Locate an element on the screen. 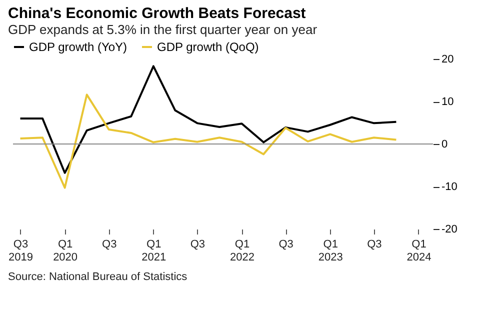 The image size is (480, 320). y-tick-label: -10 is located at coordinates (450, 187).